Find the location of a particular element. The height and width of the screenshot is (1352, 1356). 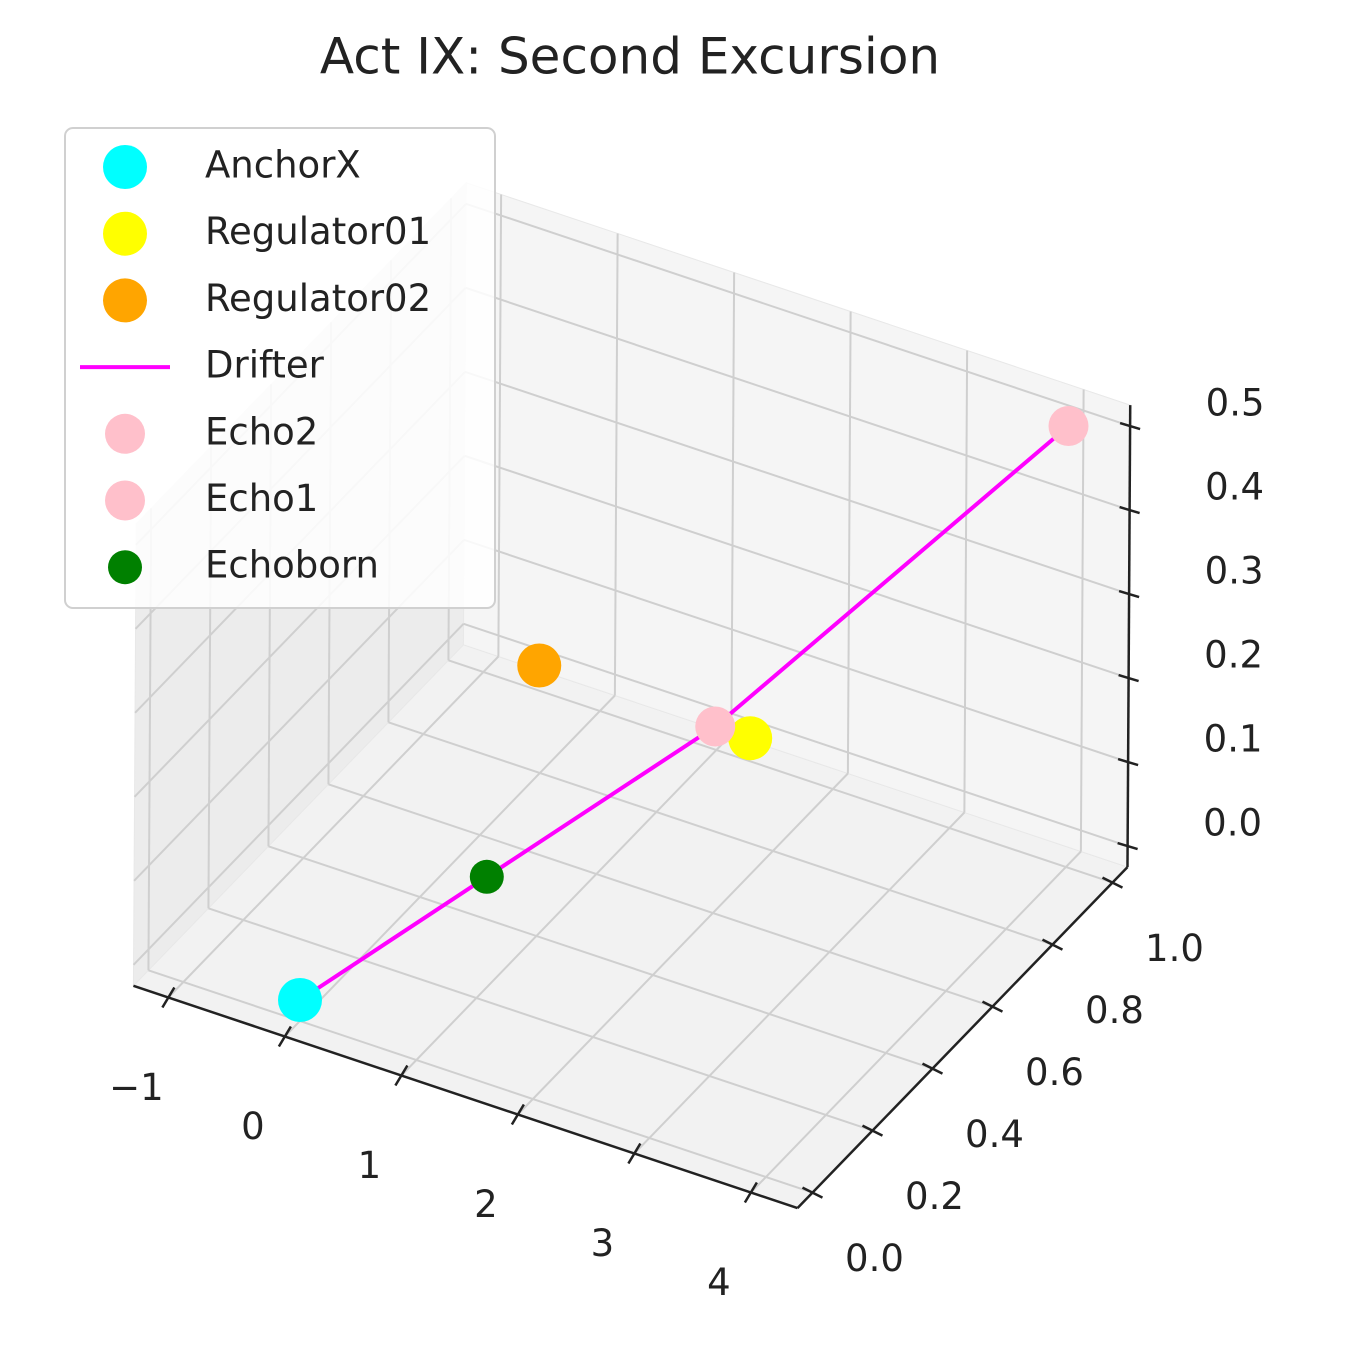

y-tick-label: 0.0 is located at coordinates (874, 1258).